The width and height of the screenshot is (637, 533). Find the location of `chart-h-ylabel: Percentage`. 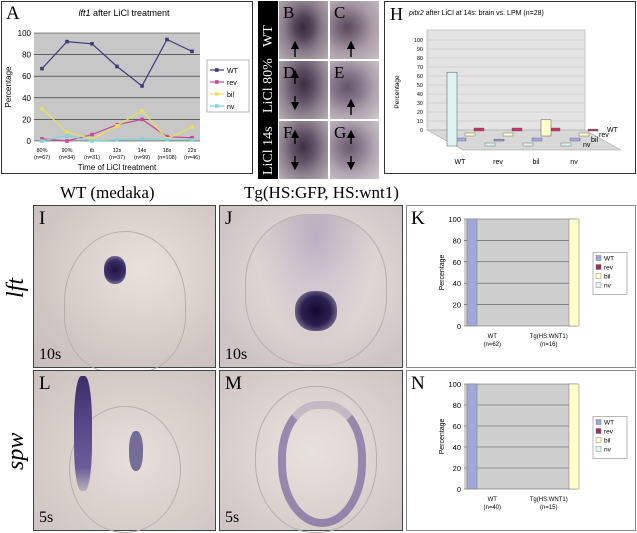

chart-h-ylabel: Percentage is located at coordinates (397, 92).